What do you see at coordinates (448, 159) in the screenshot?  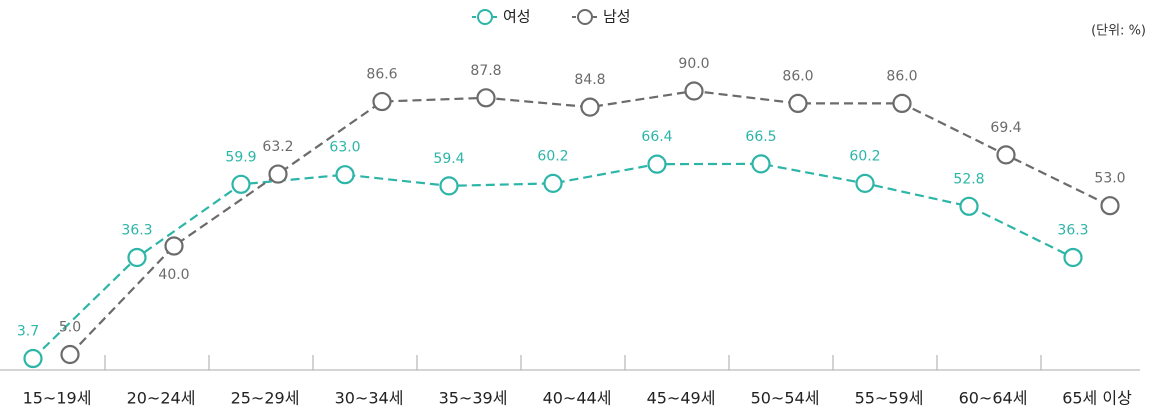 I see `value-label: 59.4` at bounding box center [448, 159].